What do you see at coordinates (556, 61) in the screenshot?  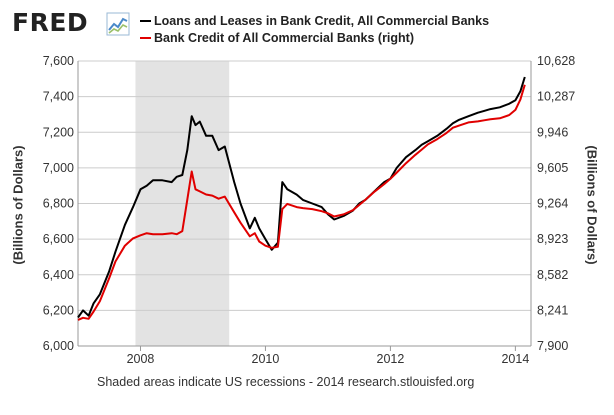 I see `y-tick-label-right: 10,628` at bounding box center [556, 61].